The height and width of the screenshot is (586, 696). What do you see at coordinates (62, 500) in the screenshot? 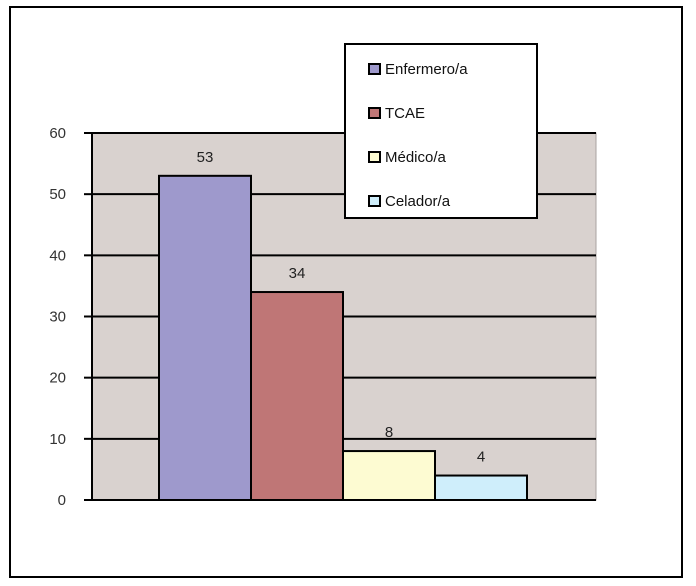
I see `y-tick-label: 0` at bounding box center [62, 500].